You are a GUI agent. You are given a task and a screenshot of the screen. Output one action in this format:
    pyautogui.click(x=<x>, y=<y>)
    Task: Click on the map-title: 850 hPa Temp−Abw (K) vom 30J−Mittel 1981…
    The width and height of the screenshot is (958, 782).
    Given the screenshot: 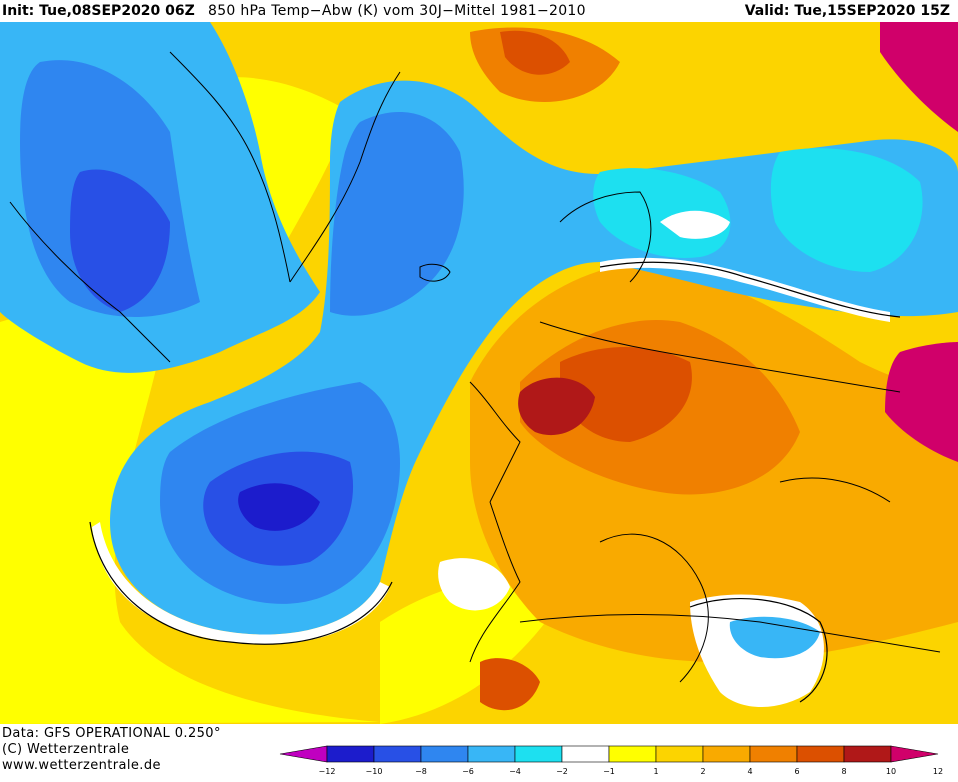 What is the action you would take?
    pyautogui.click(x=397, y=11)
    